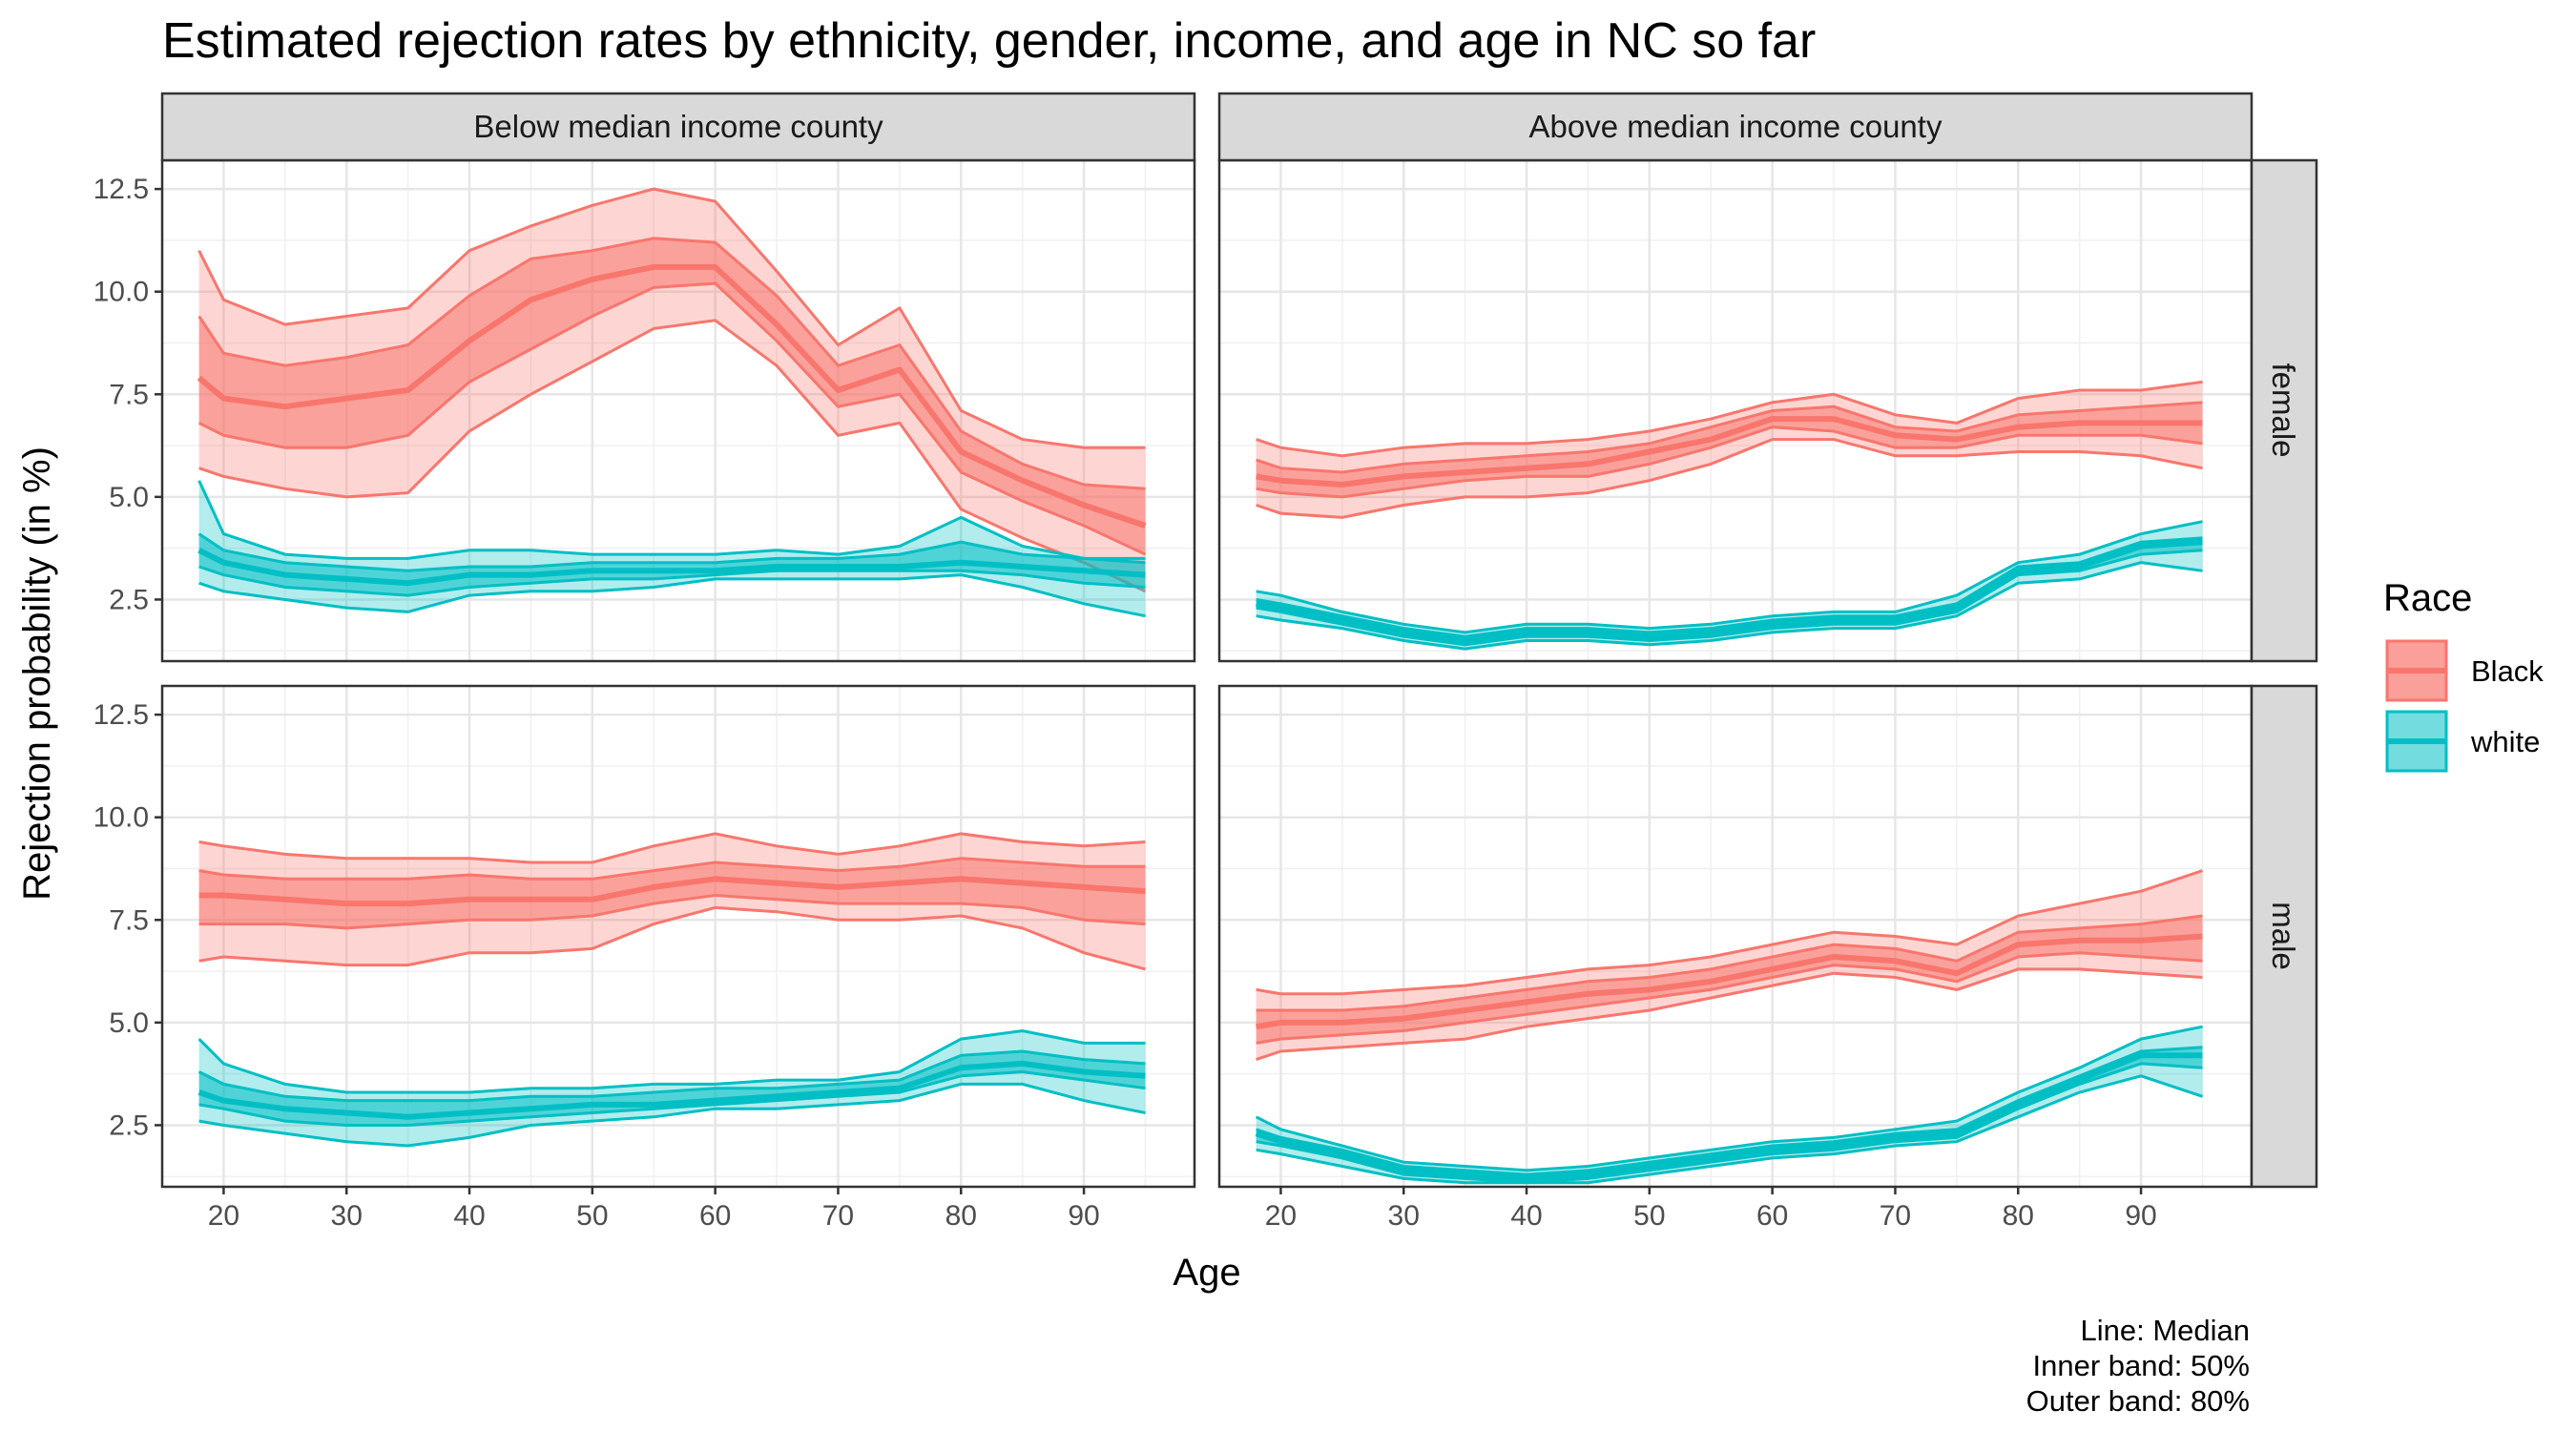 The height and width of the screenshot is (1431, 2576). I want to click on strip-col-2: Above median income county, so click(1735, 127).